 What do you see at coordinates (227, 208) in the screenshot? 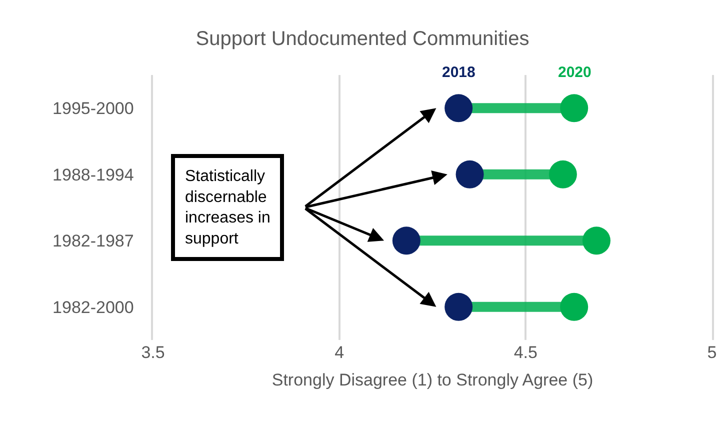
I see `annotation: Statistically discernable increases in support` at bounding box center [227, 208].